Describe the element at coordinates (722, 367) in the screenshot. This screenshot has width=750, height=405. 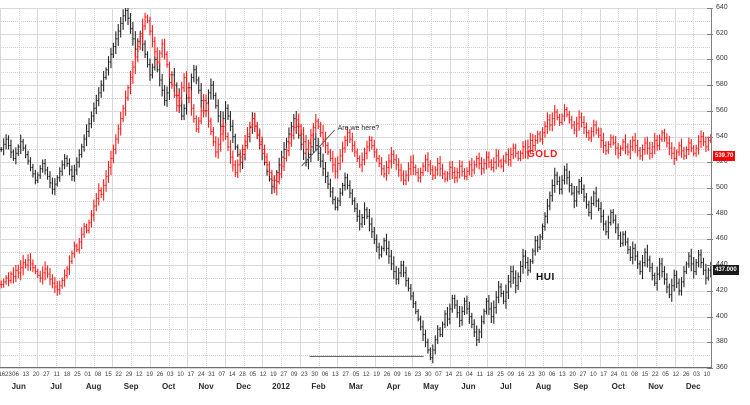
I see `y-axis-label-360: 360` at that location.